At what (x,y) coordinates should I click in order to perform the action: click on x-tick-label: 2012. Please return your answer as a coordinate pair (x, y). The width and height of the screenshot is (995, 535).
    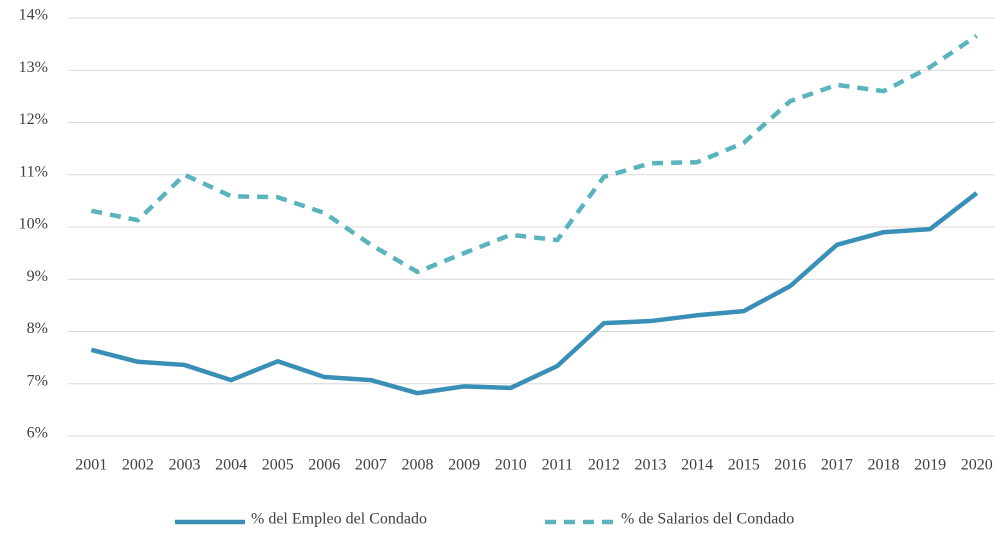
    Looking at the image, I should click on (604, 465).